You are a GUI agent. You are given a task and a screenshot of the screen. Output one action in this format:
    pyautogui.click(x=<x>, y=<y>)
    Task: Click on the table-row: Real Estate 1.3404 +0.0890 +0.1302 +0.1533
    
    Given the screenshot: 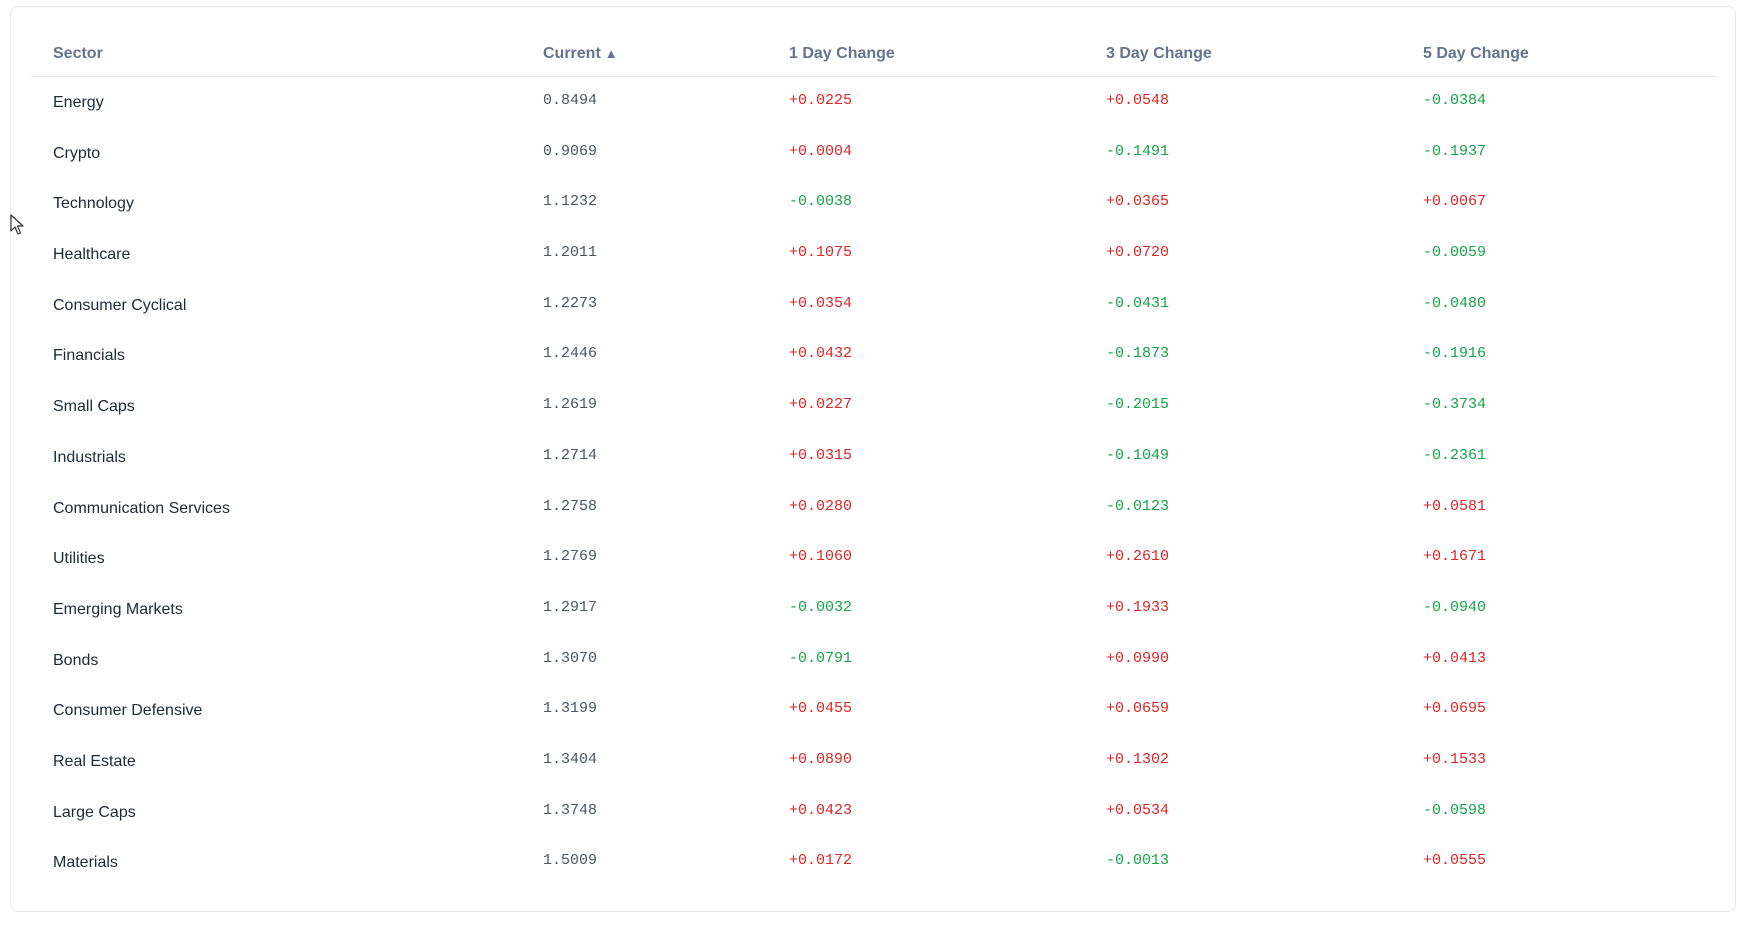 What is the action you would take?
    pyautogui.click(x=874, y=761)
    